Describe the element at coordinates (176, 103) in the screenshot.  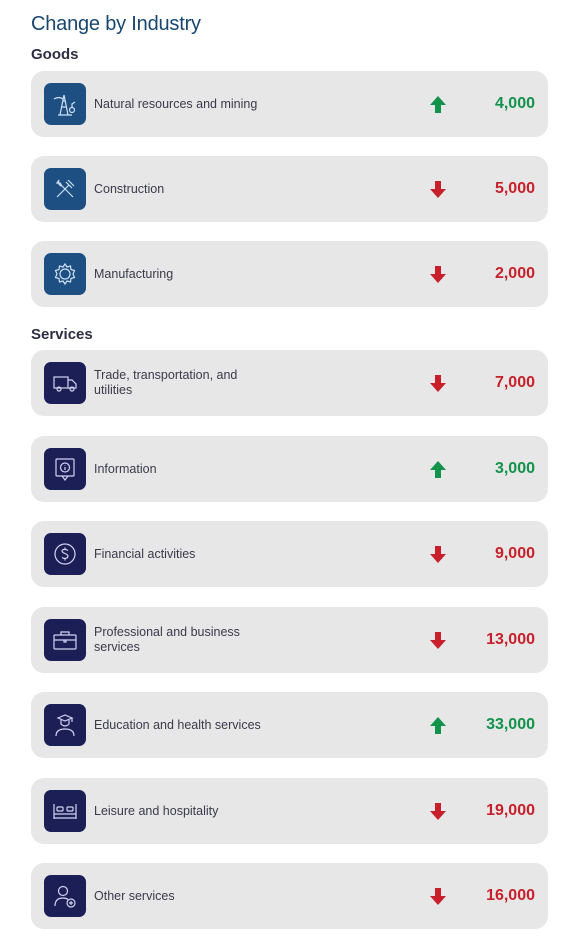
I see `industry-label: Natural resources and mining` at that location.